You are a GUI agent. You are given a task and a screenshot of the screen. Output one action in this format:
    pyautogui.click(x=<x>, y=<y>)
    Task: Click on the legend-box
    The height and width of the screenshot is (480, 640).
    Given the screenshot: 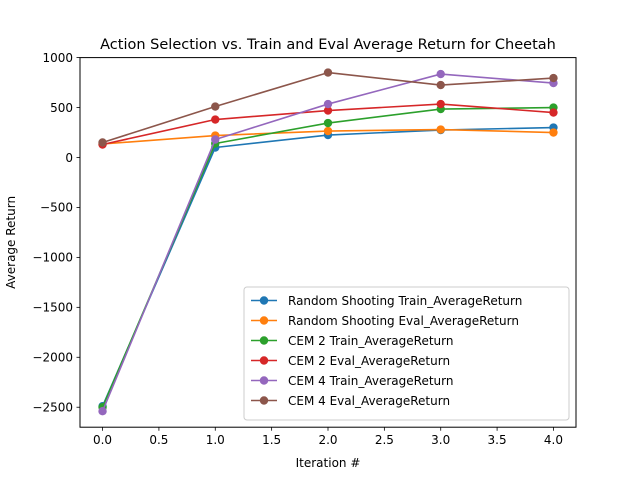 What is the action you would take?
    pyautogui.click(x=406, y=353)
    